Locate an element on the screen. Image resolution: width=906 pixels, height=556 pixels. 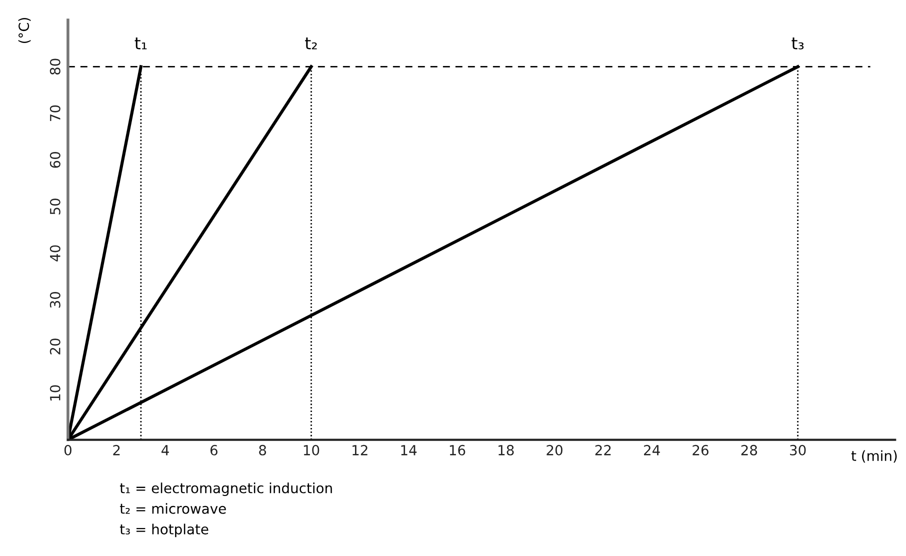
x-tick-label: 4 is located at coordinates (165, 450).